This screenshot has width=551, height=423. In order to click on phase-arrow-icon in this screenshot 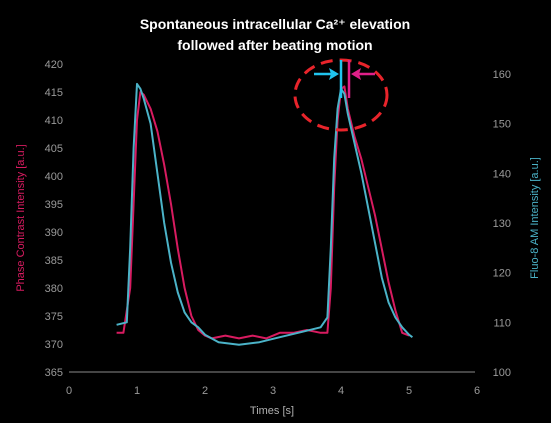, I will do `click(356, 74)`.